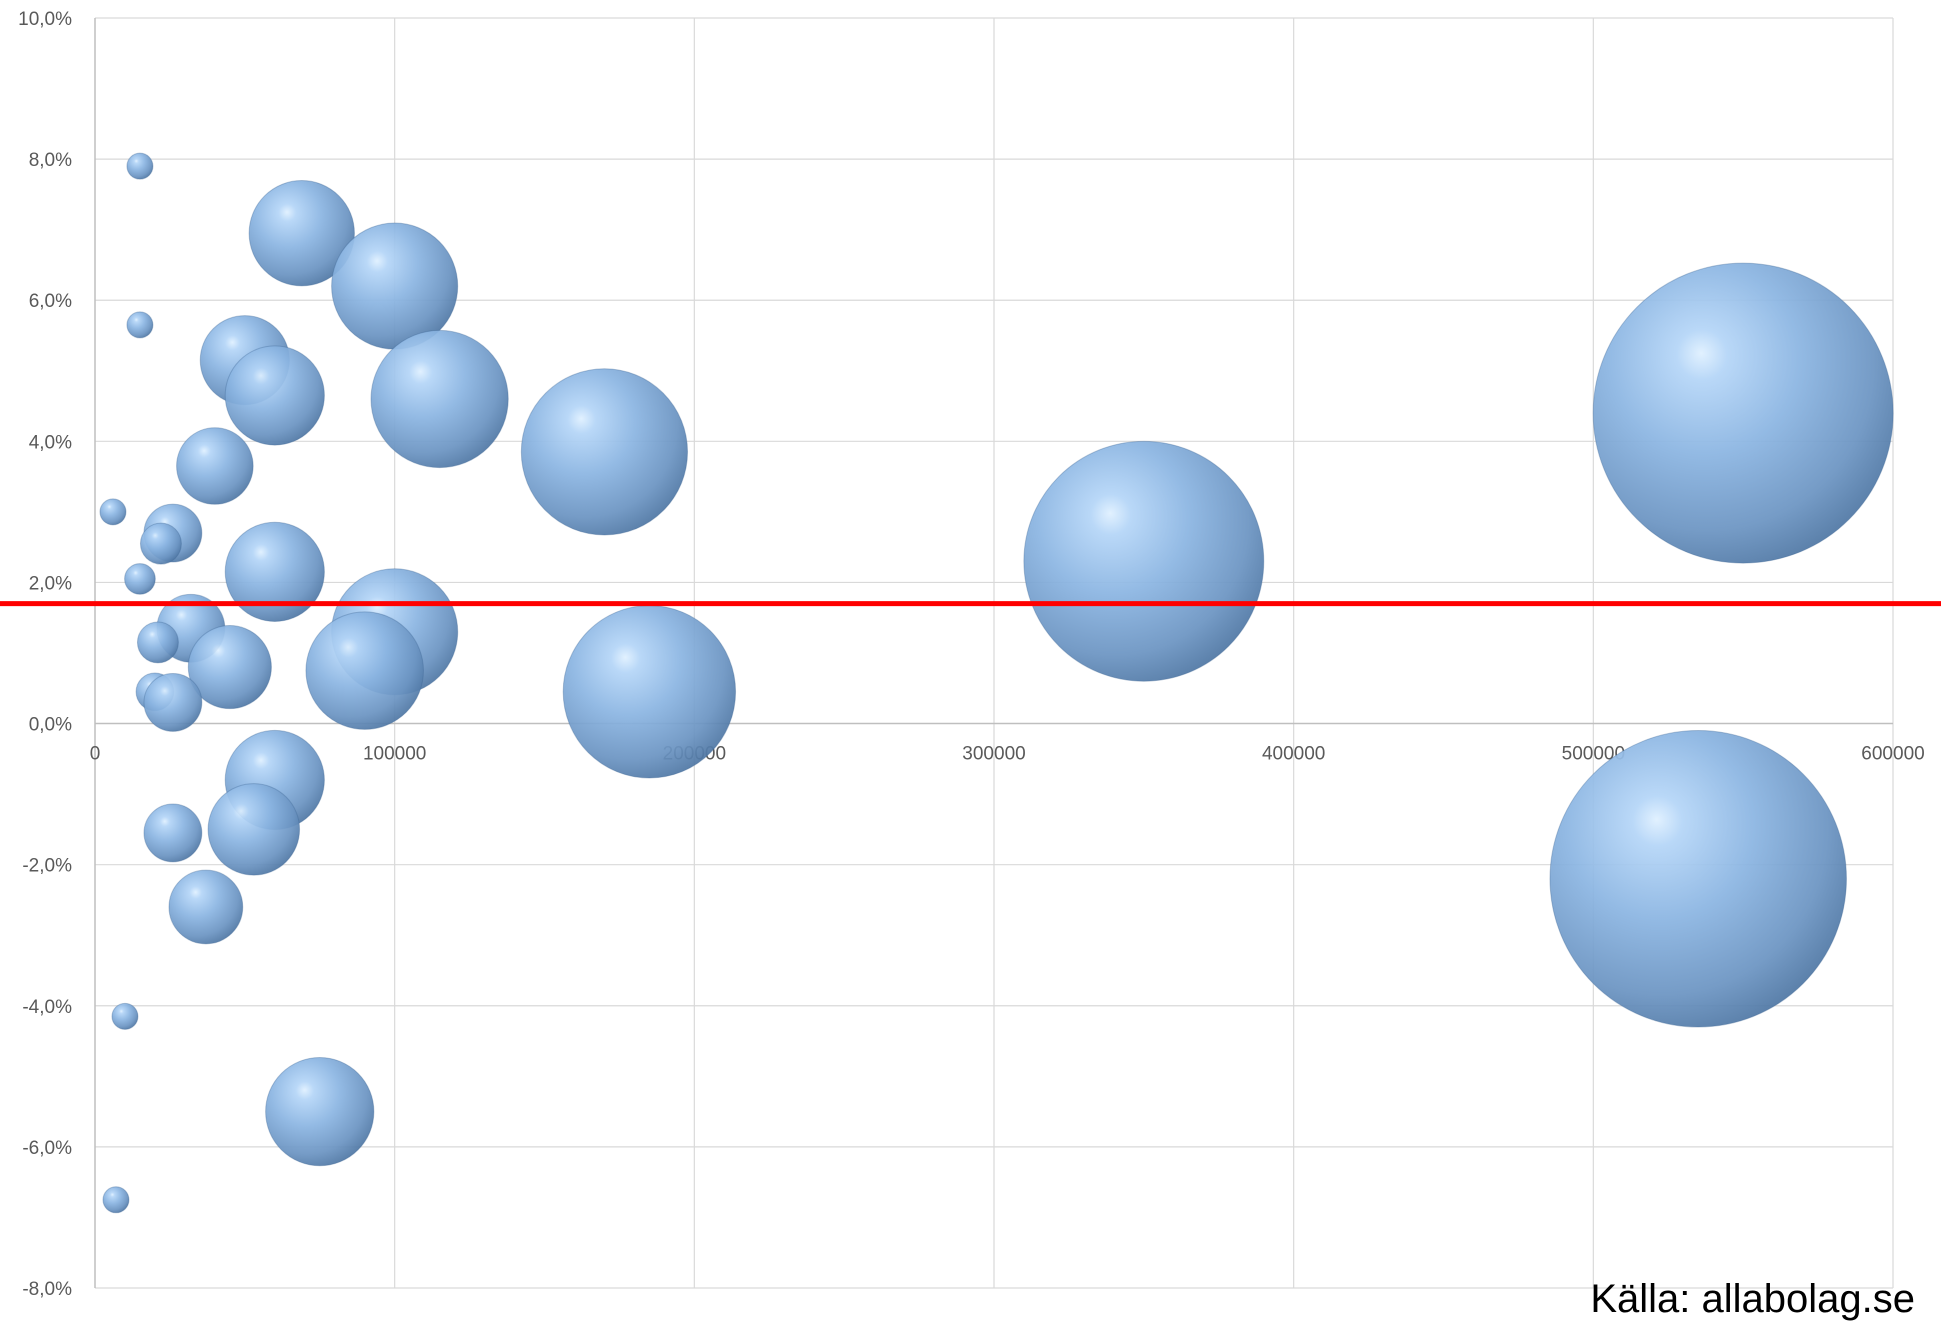  Describe the element at coordinates (1293, 754) in the screenshot. I see `x-tick-label: 400000` at that location.